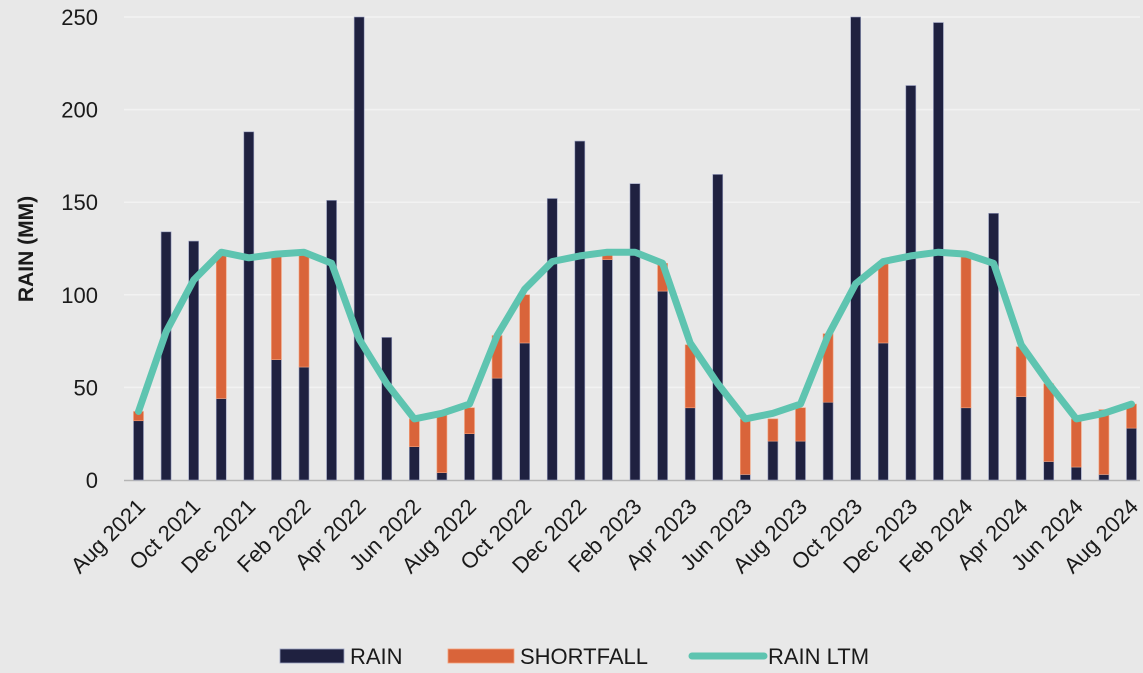  What do you see at coordinates (481, 656) in the screenshot?
I see `legend-swatch-shortfall` at bounding box center [481, 656].